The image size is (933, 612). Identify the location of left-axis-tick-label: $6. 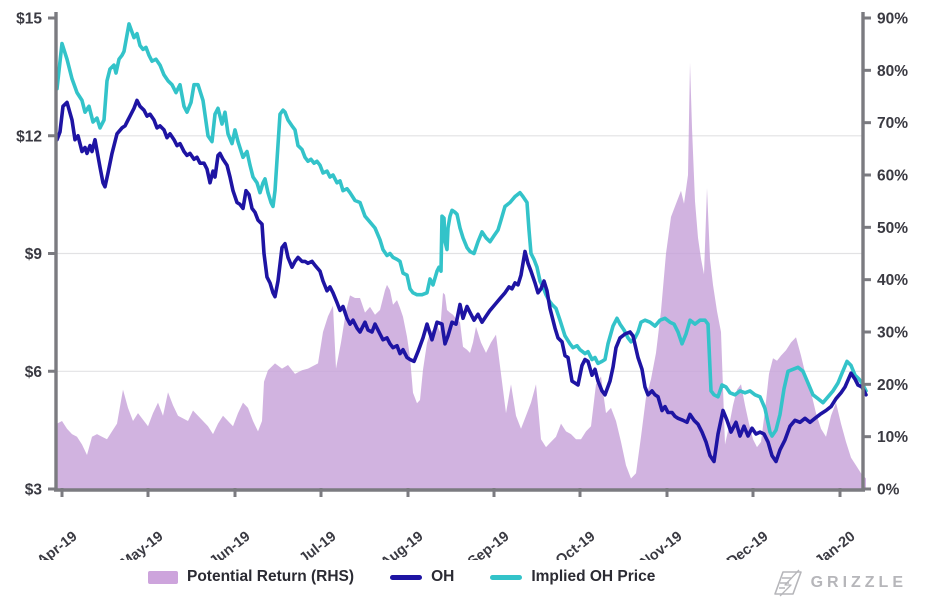
(34, 372).